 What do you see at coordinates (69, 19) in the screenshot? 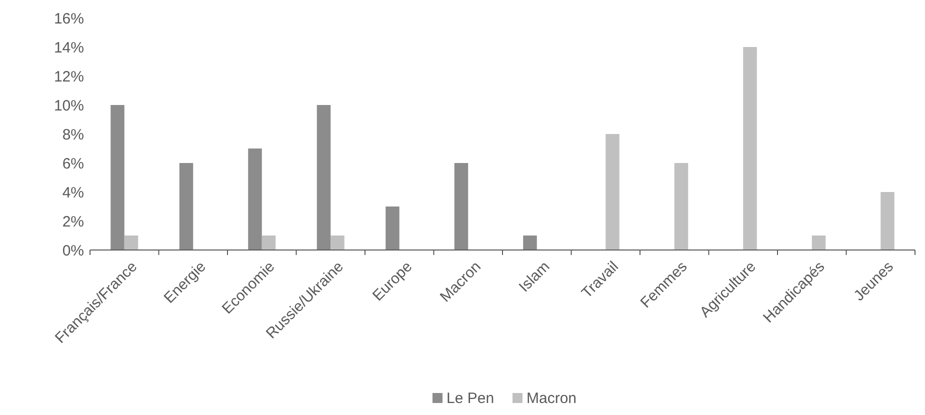
I see `y-tick-label: 16%` at bounding box center [69, 19].